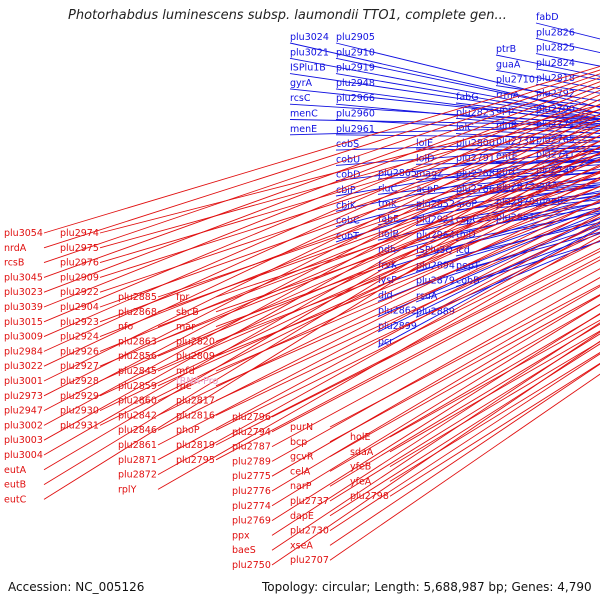  I want to click on forward-gene-label: fabG, so click(467, 97).